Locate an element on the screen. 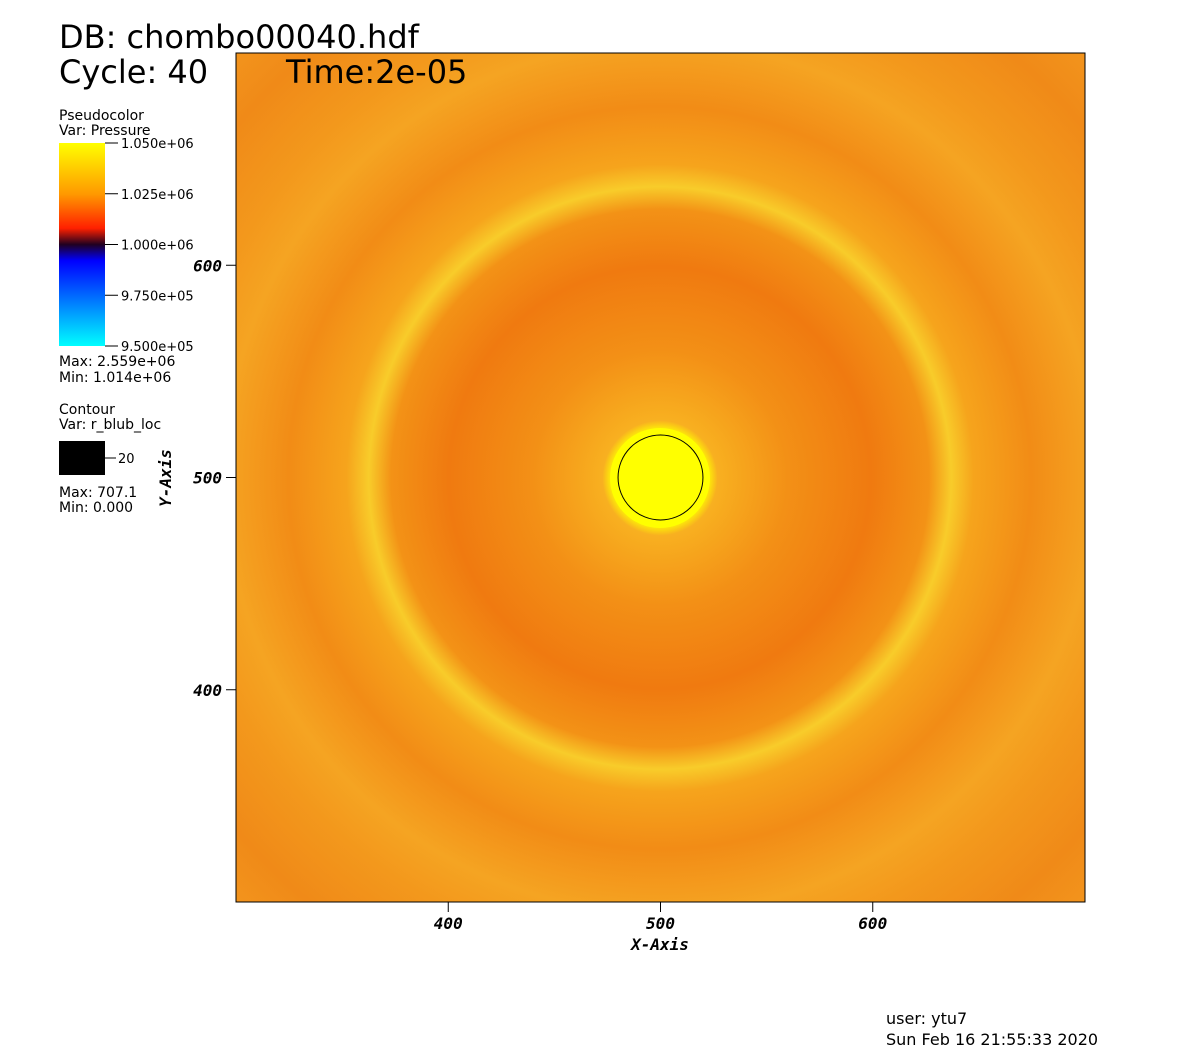 The width and height of the screenshot is (1182, 1062). cycle-label: Cycle: 40 is located at coordinates (133, 72).